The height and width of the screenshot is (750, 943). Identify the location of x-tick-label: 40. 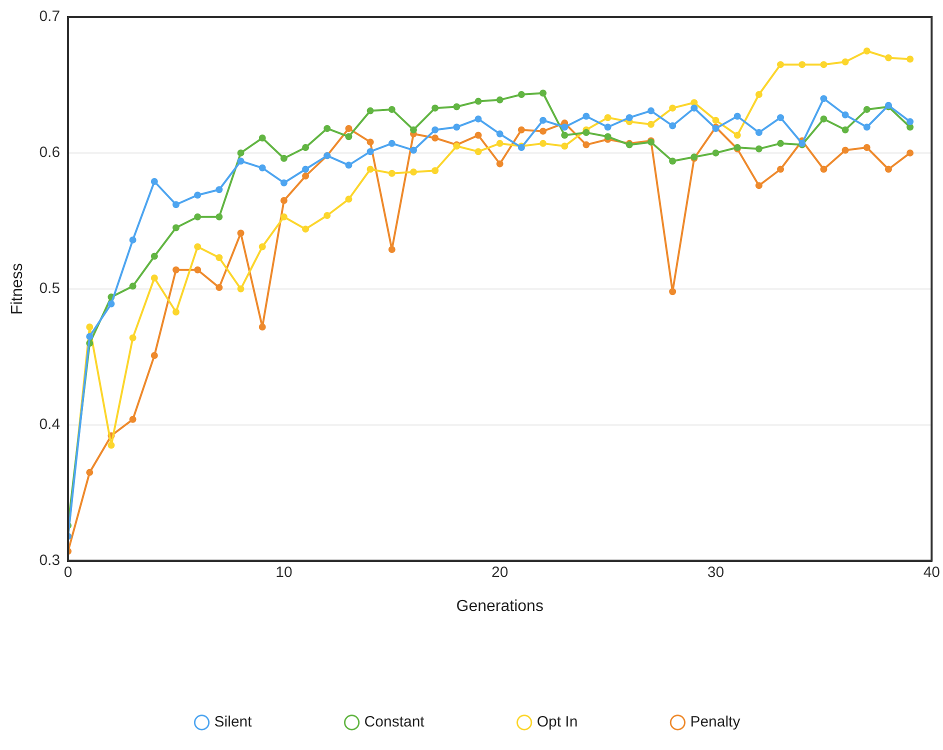
(931, 572).